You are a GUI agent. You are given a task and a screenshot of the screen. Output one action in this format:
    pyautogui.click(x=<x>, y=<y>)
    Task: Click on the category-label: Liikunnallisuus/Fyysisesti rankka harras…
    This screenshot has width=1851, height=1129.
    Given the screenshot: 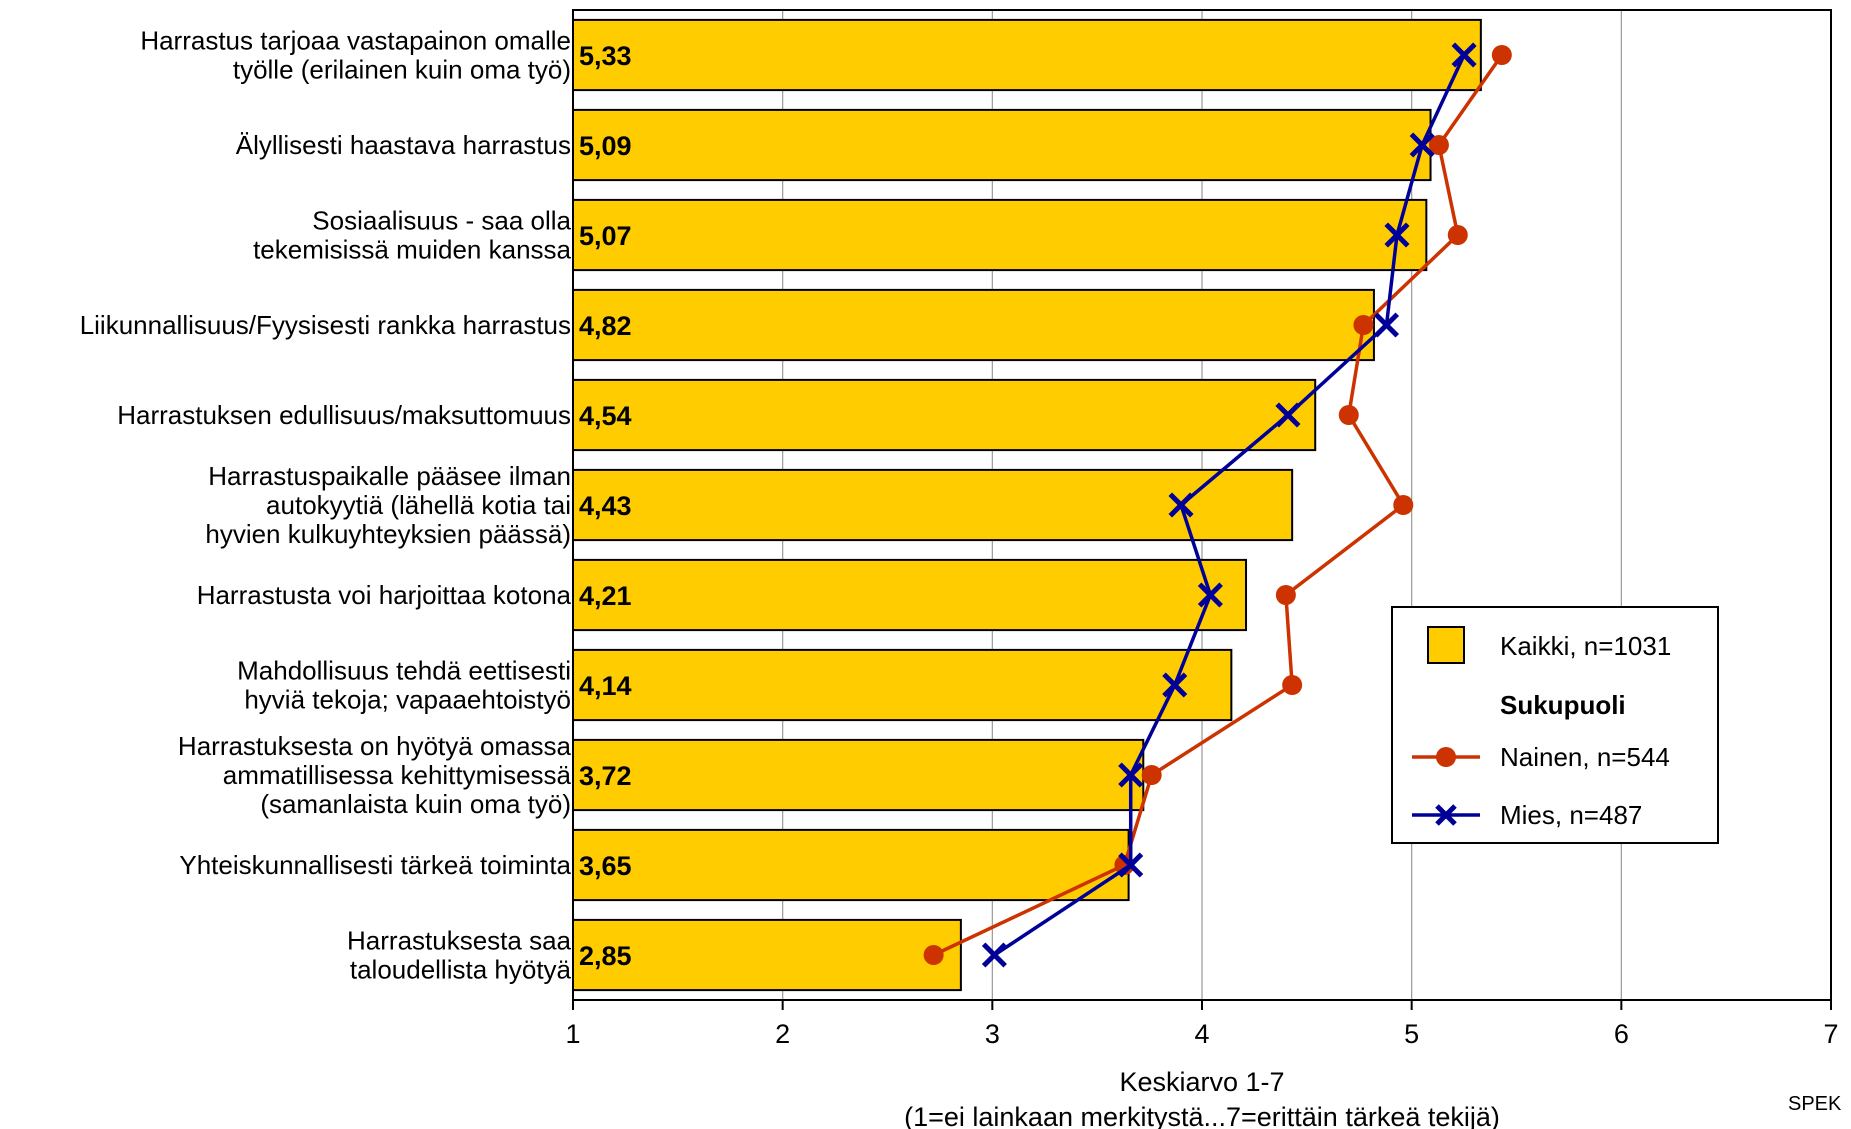 What is the action you would take?
    pyautogui.click(x=325, y=325)
    